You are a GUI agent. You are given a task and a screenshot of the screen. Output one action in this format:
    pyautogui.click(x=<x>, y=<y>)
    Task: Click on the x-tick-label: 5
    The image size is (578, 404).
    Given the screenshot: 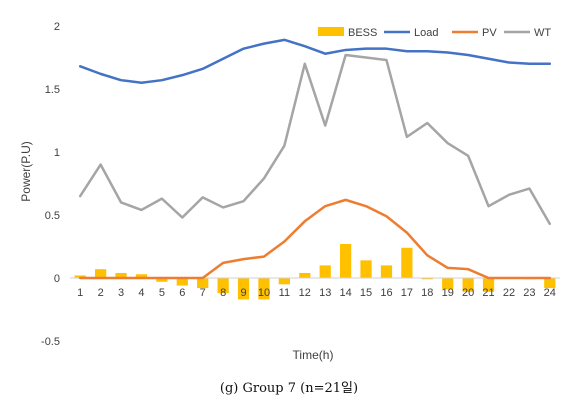 What is the action you would take?
    pyautogui.click(x=162, y=293)
    